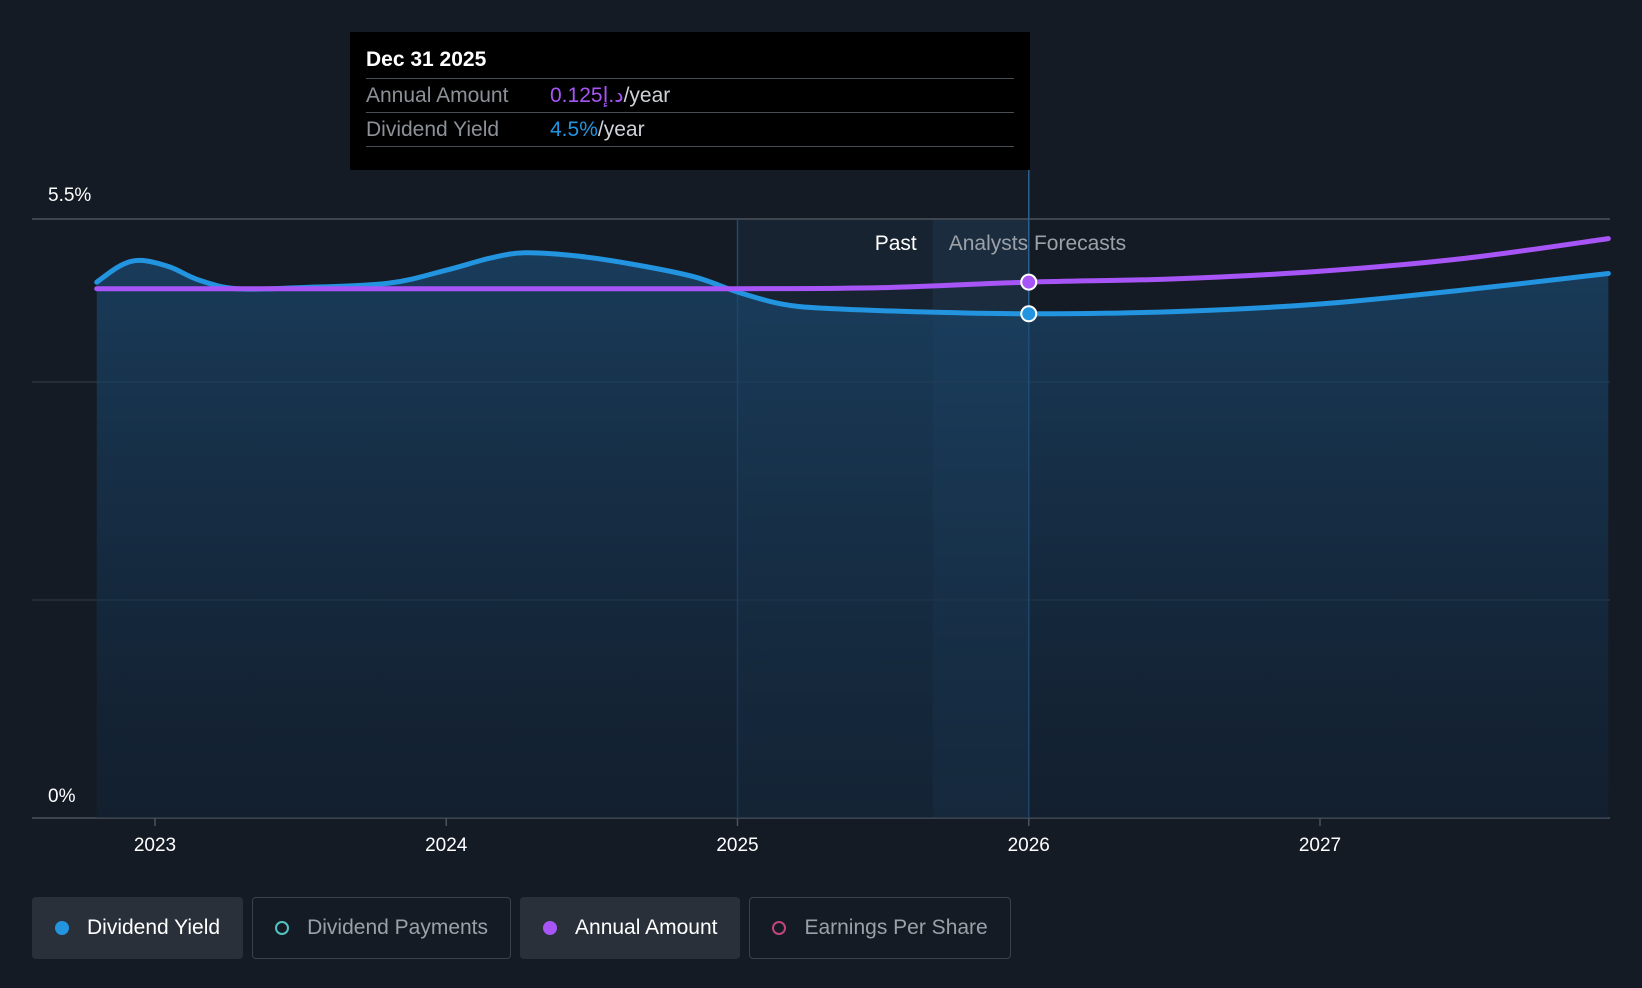 Image resolution: width=1642 pixels, height=988 pixels. What do you see at coordinates (587, 95) in the screenshot?
I see `tooltip-value: 0.125د.إ` at bounding box center [587, 95].